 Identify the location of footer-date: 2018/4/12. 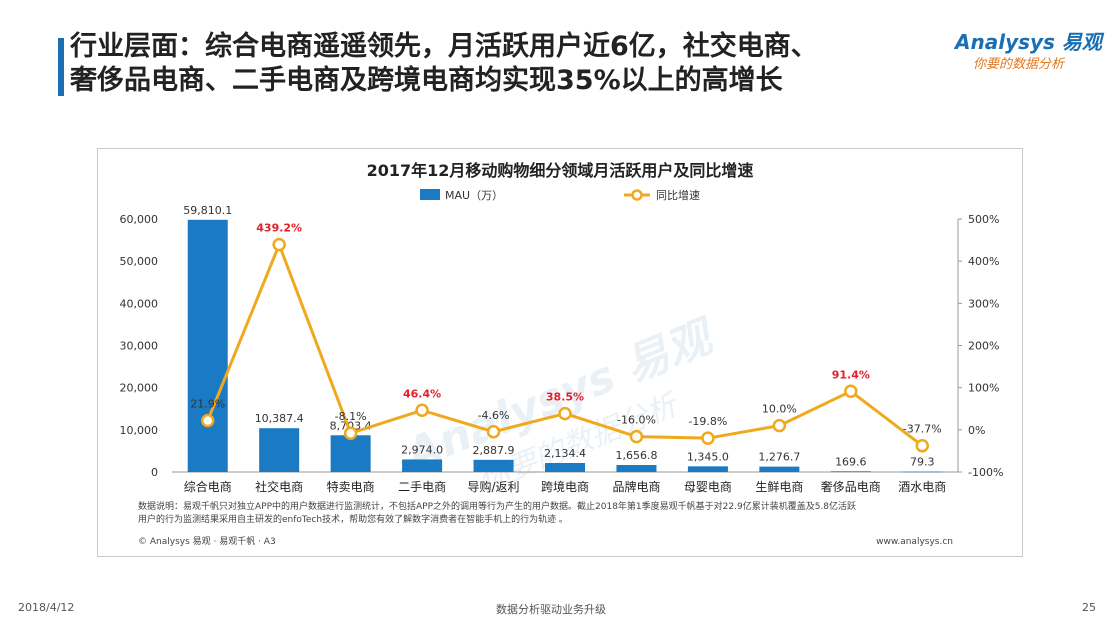
(46, 607).